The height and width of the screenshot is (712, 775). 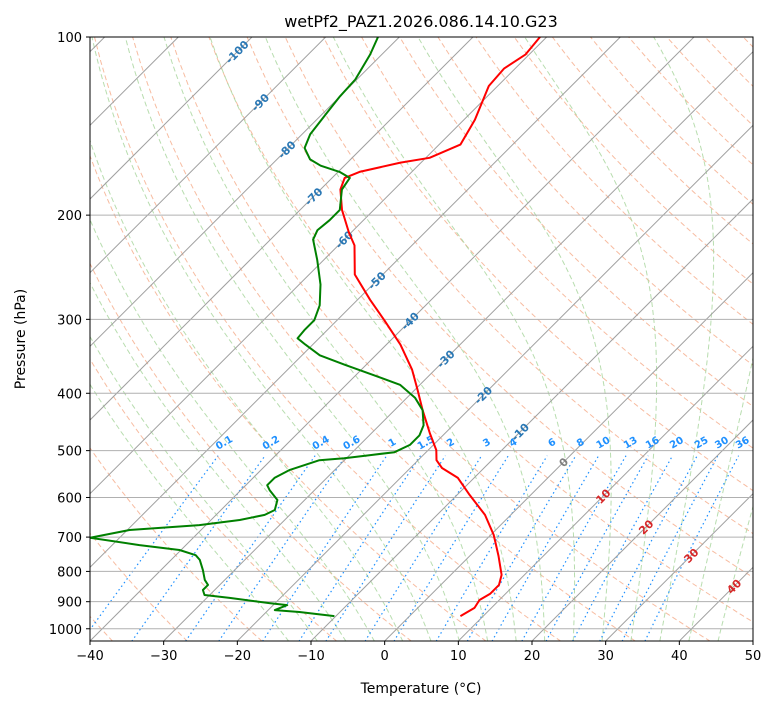 I want to click on x-tick-label: −40, so click(x=89, y=656).